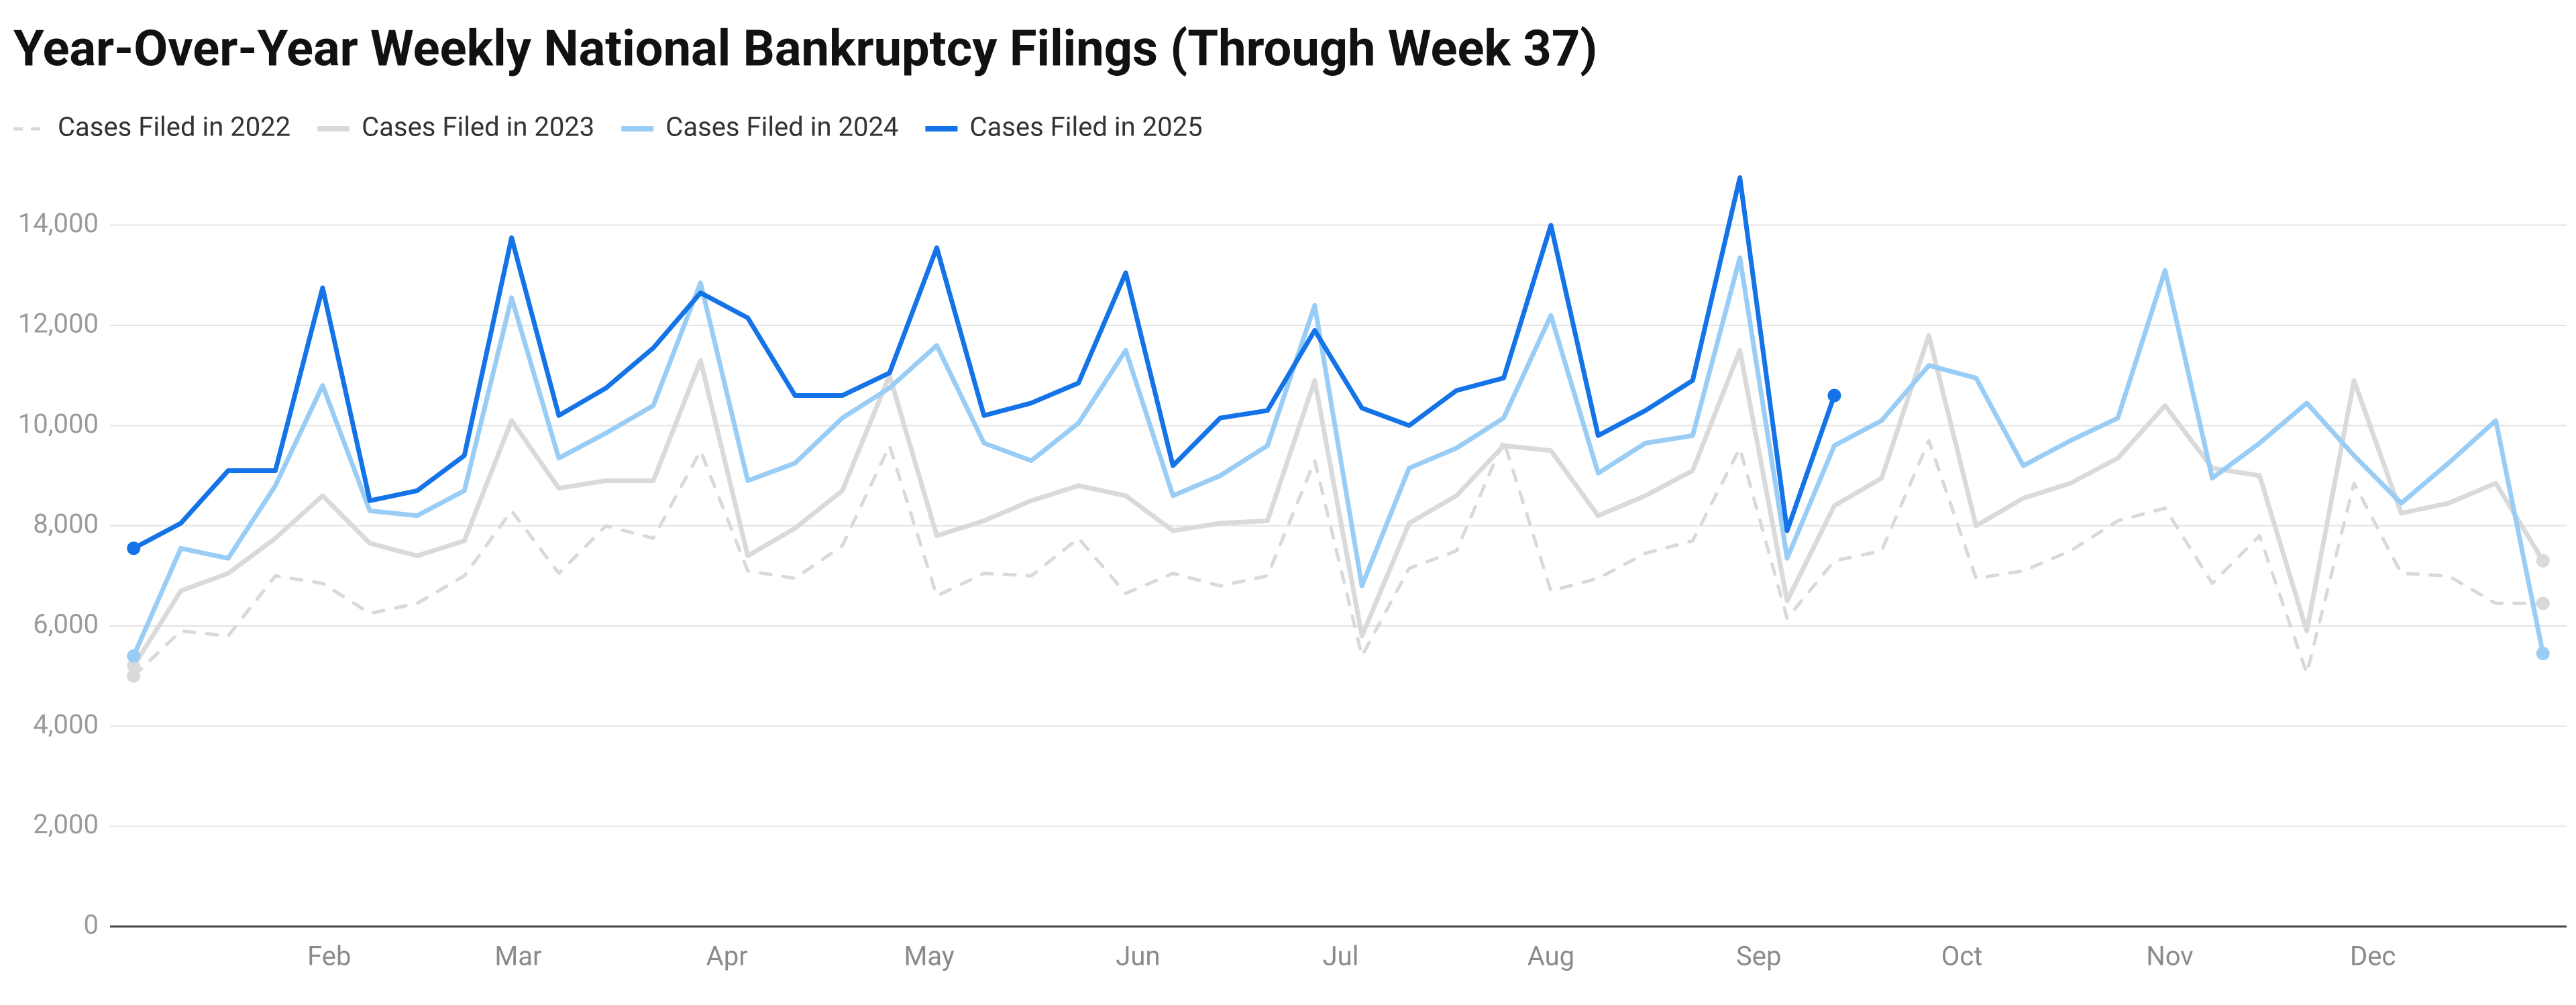 Image resolution: width=2576 pixels, height=1005 pixels. What do you see at coordinates (517, 956) in the screenshot?
I see `x-tick-label: Mar` at bounding box center [517, 956].